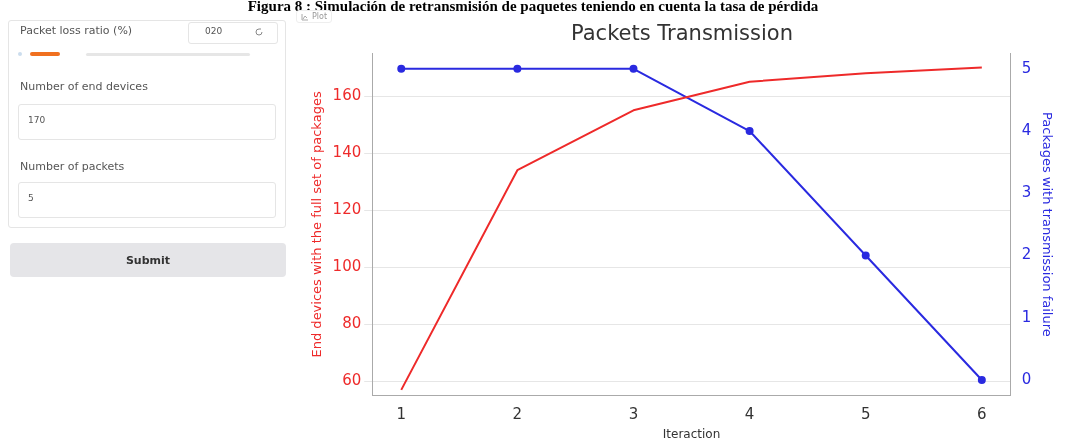  What do you see at coordinates (72, 166) in the screenshot?
I see `text: Number of packets` at bounding box center [72, 166].